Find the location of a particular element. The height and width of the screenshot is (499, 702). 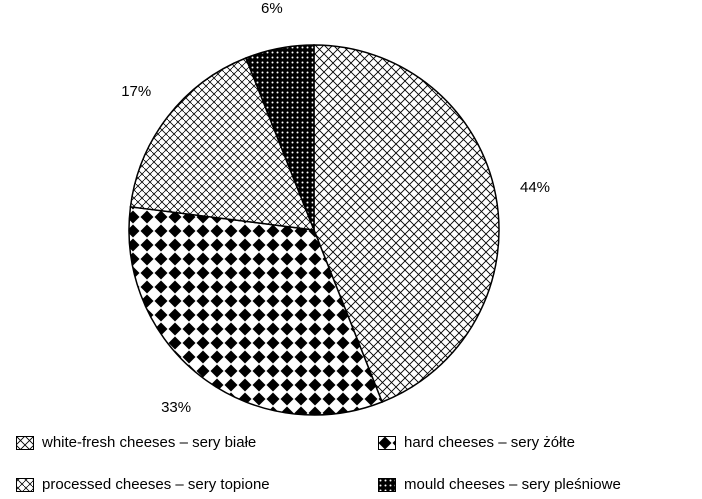

legend-item-white-fresh: white-fresh cheeses – sery białe is located at coordinates (136, 442).